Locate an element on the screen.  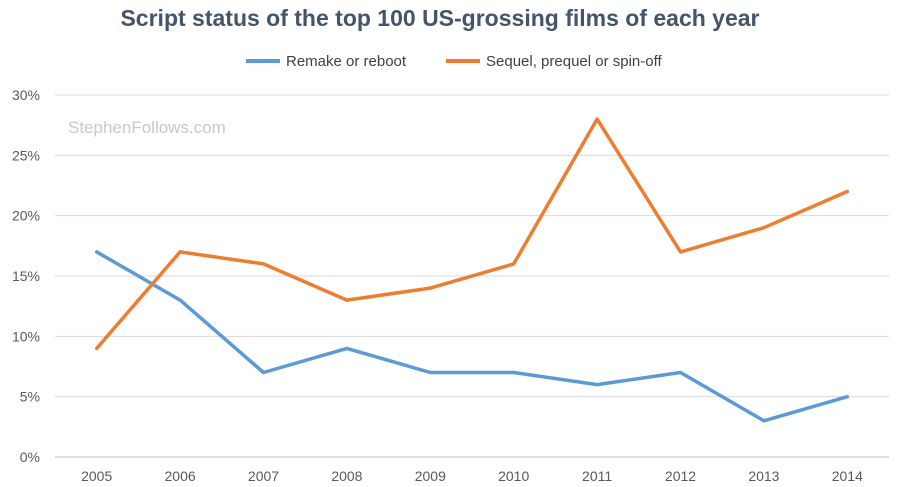
x-tick-label-2006: 2006 is located at coordinates (180, 476).